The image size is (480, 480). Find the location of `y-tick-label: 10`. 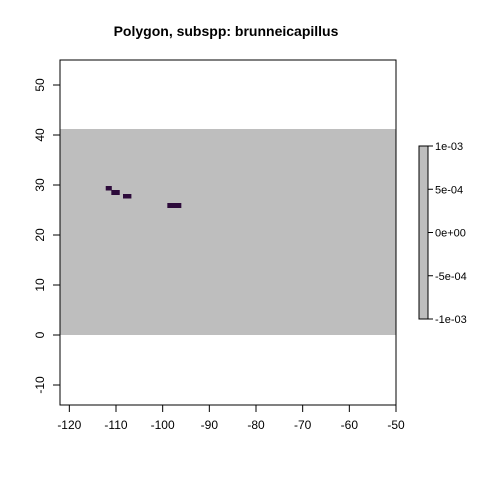

y-tick-label: 10 is located at coordinates (40, 285).